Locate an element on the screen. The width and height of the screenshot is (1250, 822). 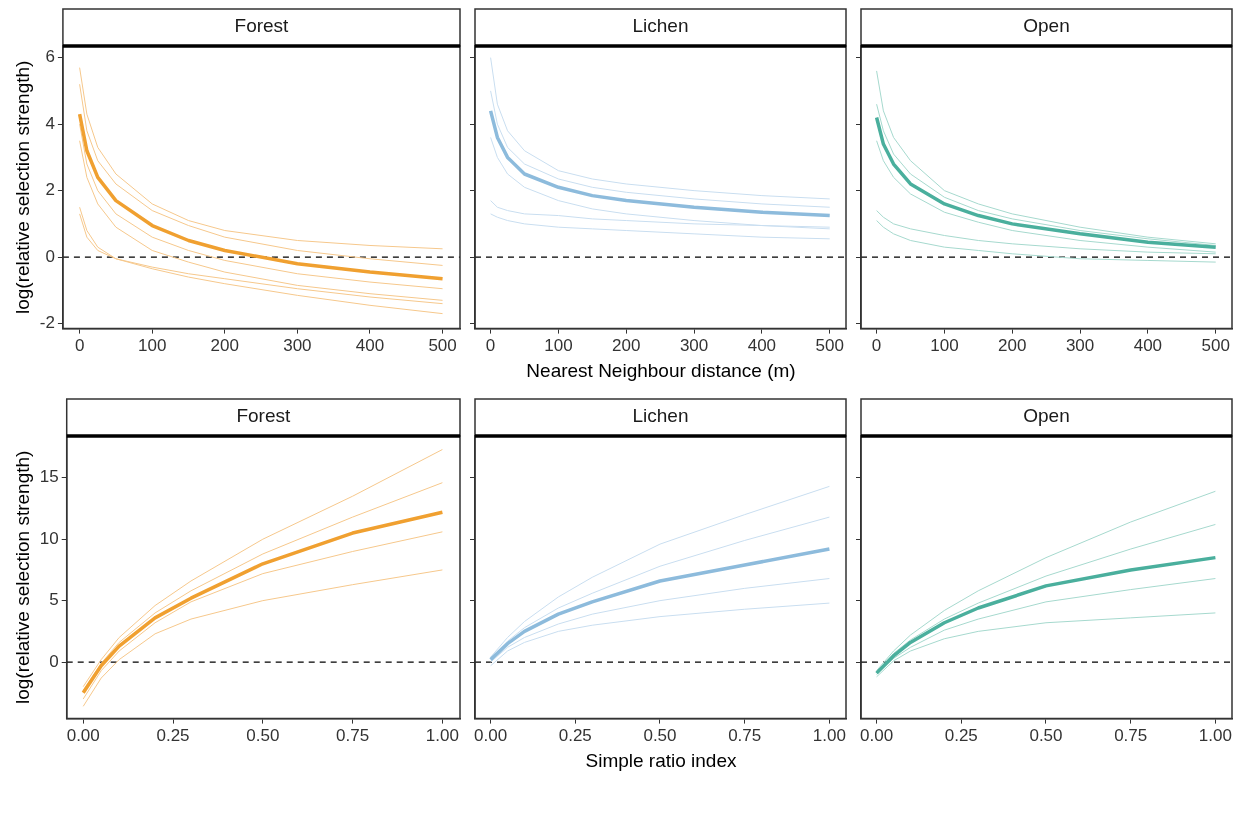
y-tick-label: 10 is located at coordinates (49, 538).